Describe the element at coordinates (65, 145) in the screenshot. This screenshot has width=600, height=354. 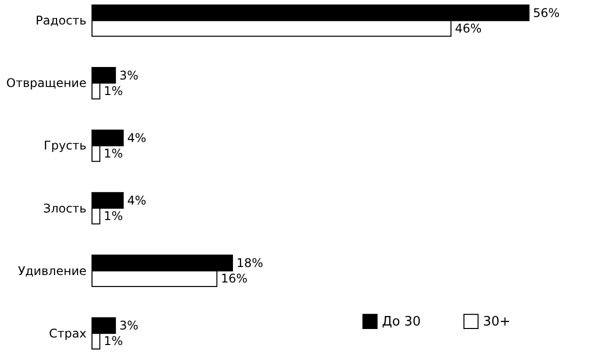
I see `y-tick-label: Грусть` at that location.